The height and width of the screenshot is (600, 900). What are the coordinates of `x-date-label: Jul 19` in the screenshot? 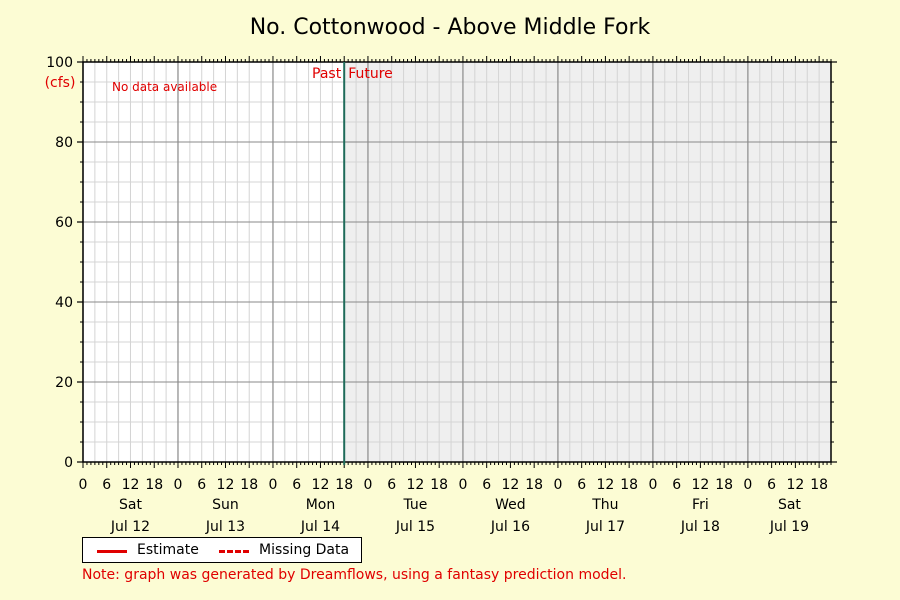 It's located at (789, 527).